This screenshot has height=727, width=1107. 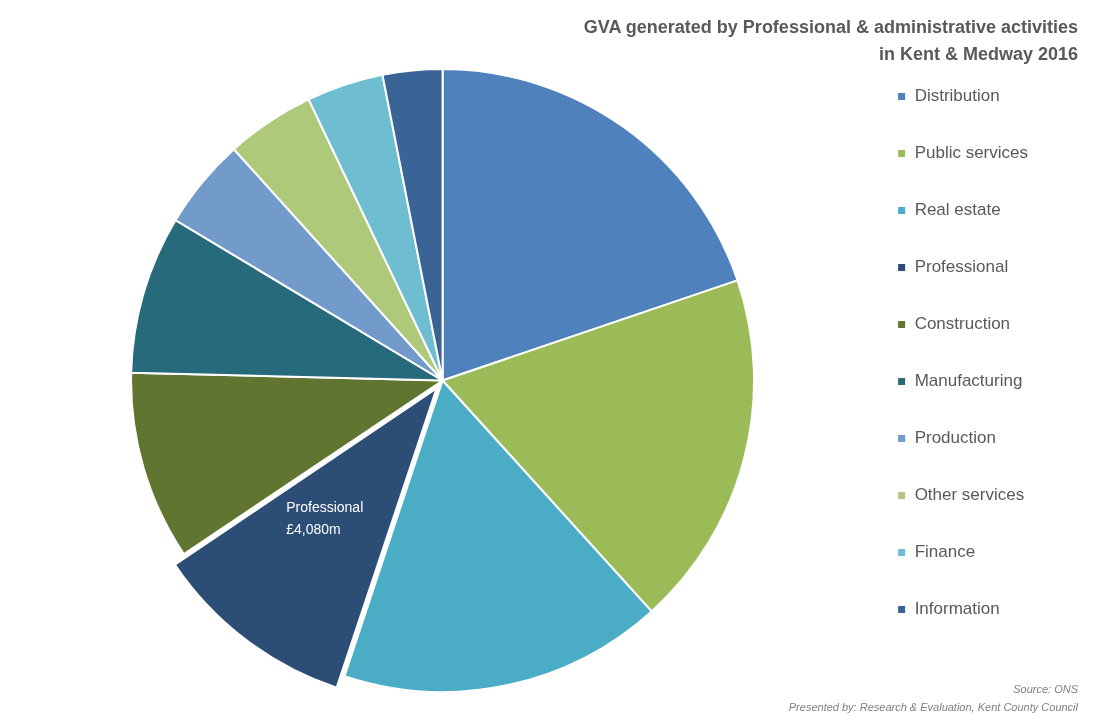 What do you see at coordinates (325, 507) in the screenshot?
I see `slice-label: Professional` at bounding box center [325, 507].